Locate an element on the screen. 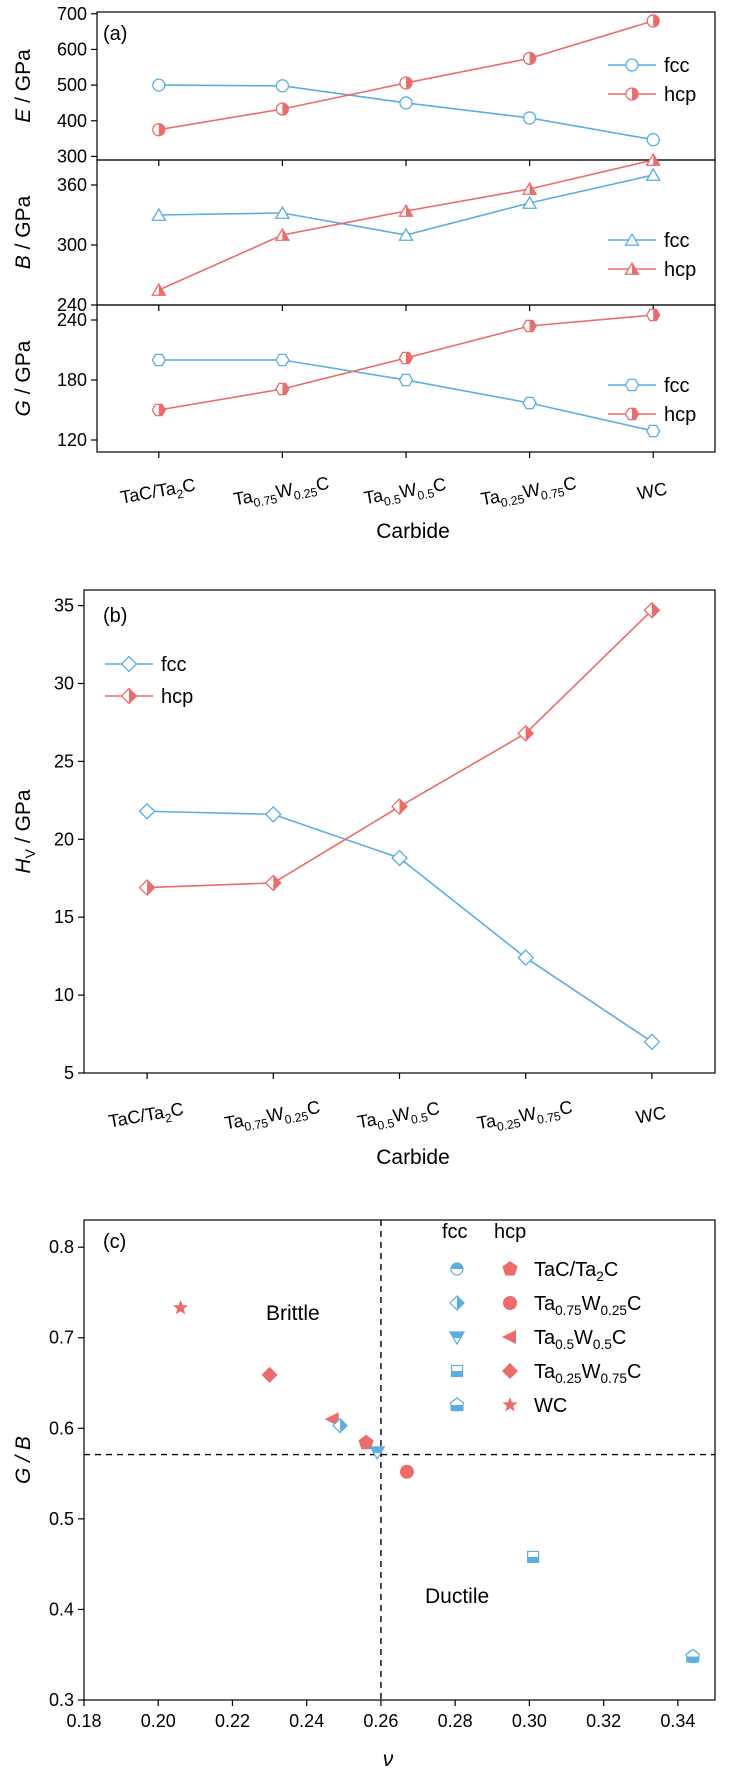 The width and height of the screenshot is (733, 1774). a-xtick-label: Ta0.25W0.75C is located at coordinates (528, 493).